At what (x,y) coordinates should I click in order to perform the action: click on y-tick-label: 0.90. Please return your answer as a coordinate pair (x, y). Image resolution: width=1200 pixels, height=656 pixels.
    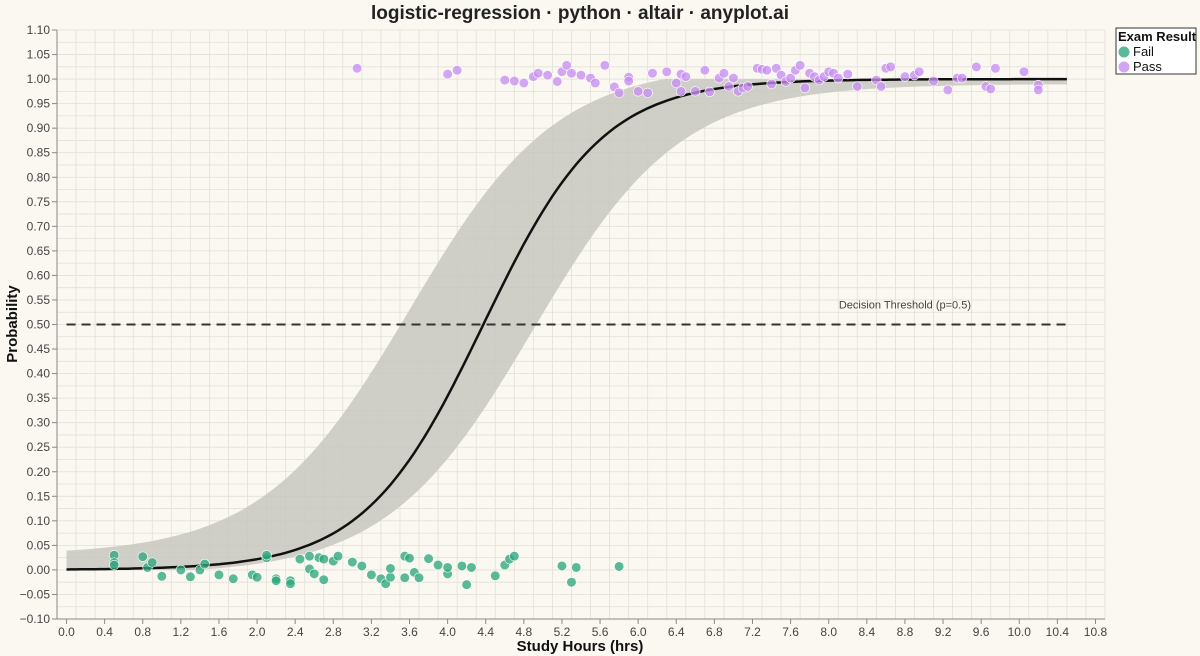
    Looking at the image, I should click on (39, 128).